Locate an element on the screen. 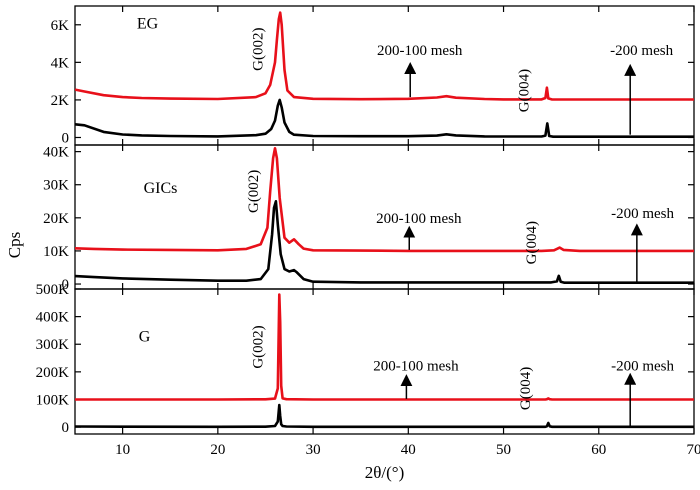 This screenshot has height=490, width=700. x-tick-label: 10 is located at coordinates (122, 450).